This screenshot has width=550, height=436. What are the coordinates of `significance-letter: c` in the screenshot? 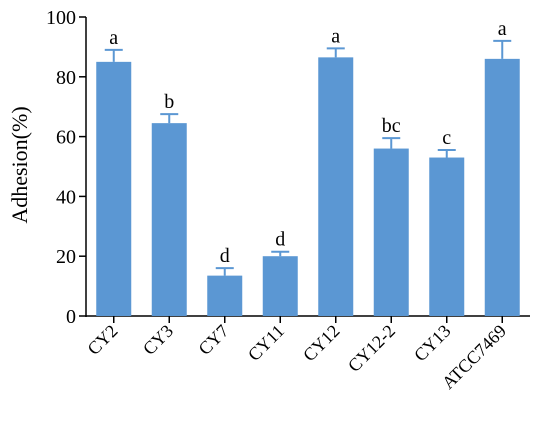 It's located at (446, 138).